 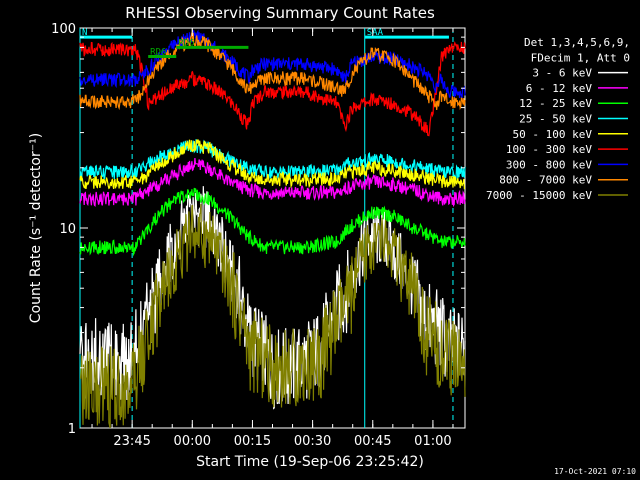 I want to click on legend-label: 300 - 800 keV, so click(x=549, y=164).